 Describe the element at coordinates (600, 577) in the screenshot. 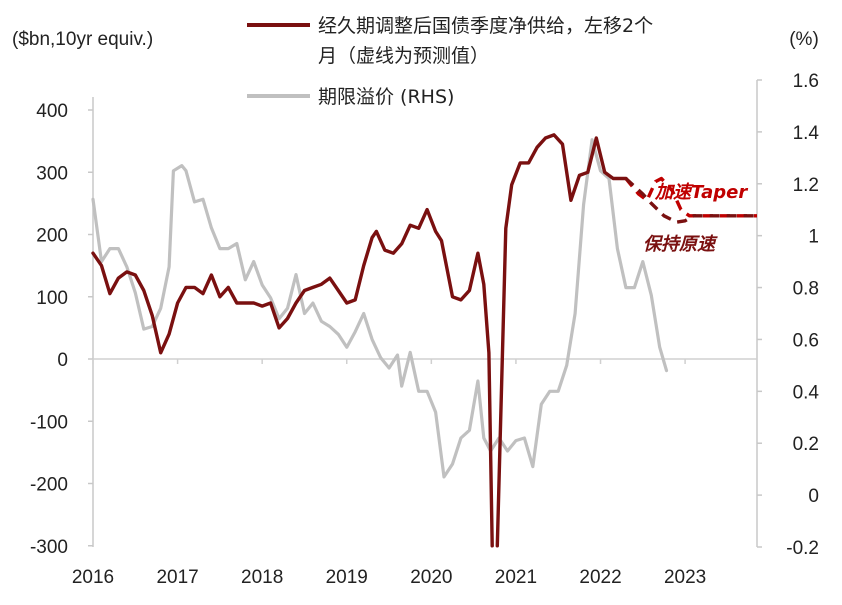

I see `x-tick-label: 2022` at that location.